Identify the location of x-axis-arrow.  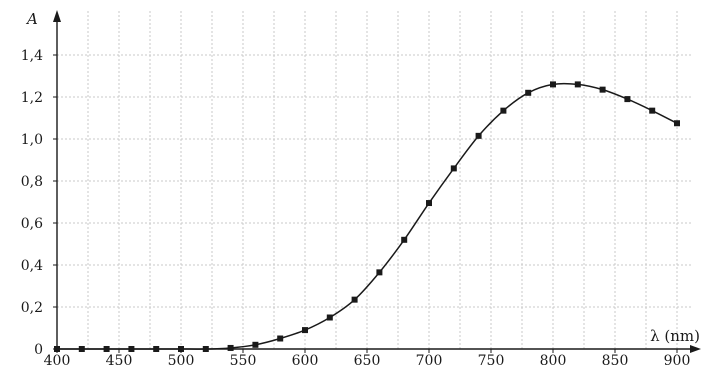
(695, 349).